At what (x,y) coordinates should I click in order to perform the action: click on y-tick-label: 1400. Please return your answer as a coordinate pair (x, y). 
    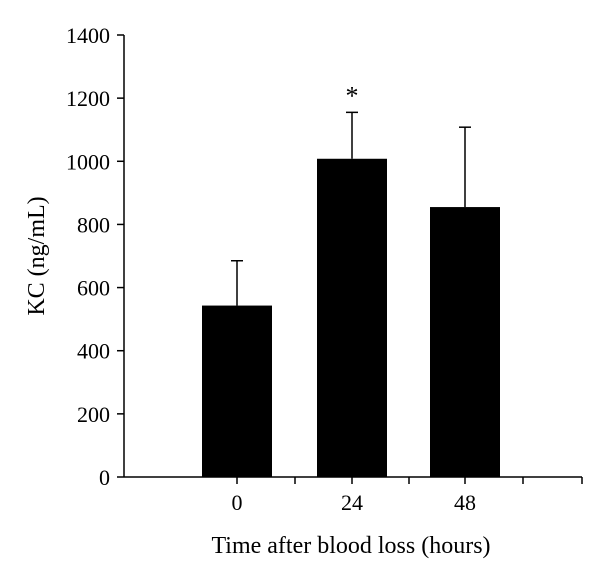
    Looking at the image, I should click on (88, 35).